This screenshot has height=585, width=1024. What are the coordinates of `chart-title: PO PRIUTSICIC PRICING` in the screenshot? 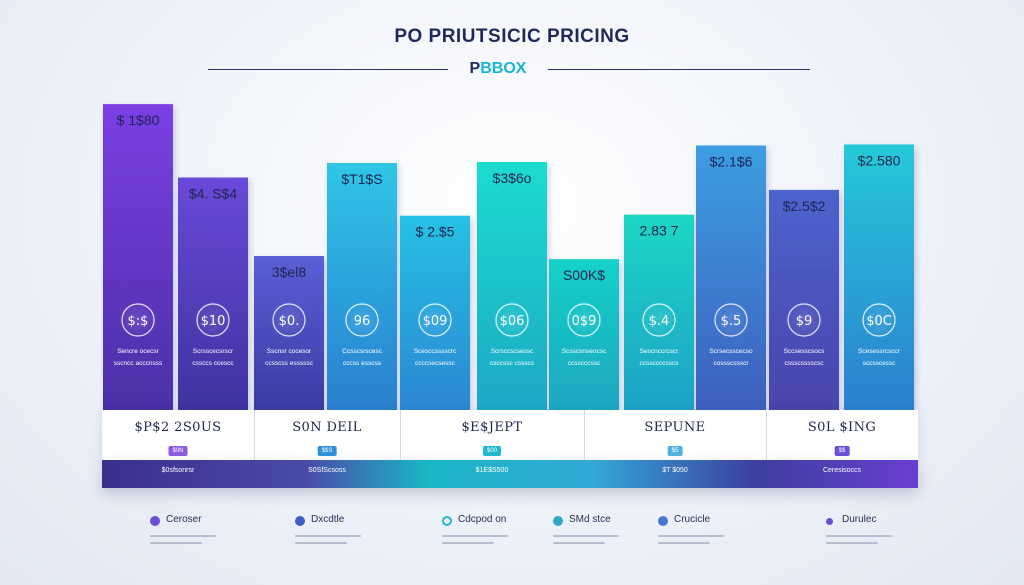 It's located at (512, 36).